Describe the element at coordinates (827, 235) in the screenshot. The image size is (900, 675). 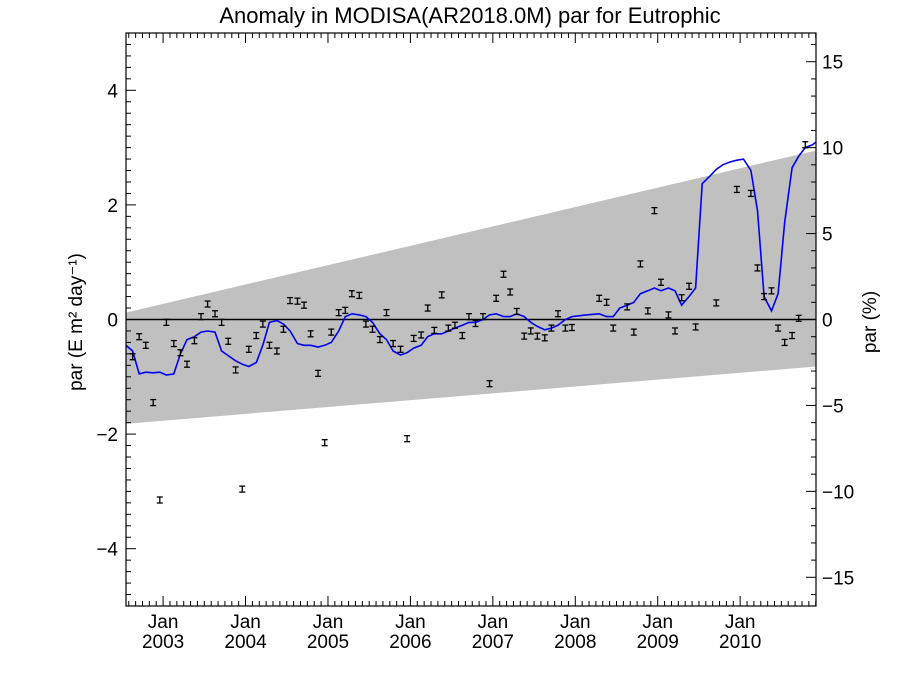
I see `y-right-tick-label: 5` at that location.